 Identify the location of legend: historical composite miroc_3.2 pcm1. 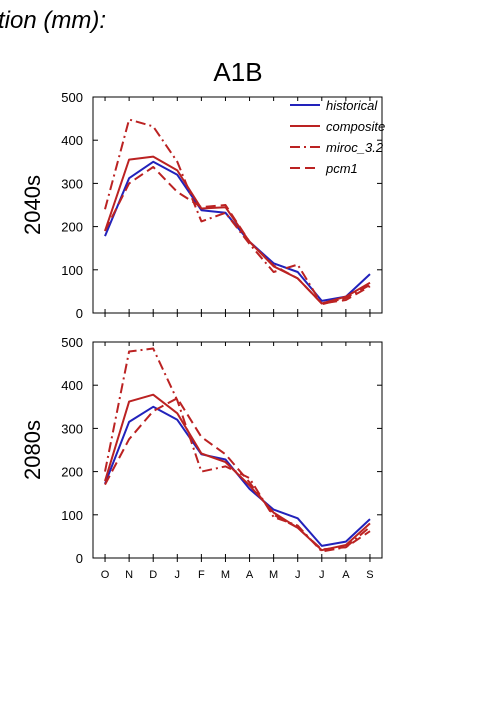
(337, 137).